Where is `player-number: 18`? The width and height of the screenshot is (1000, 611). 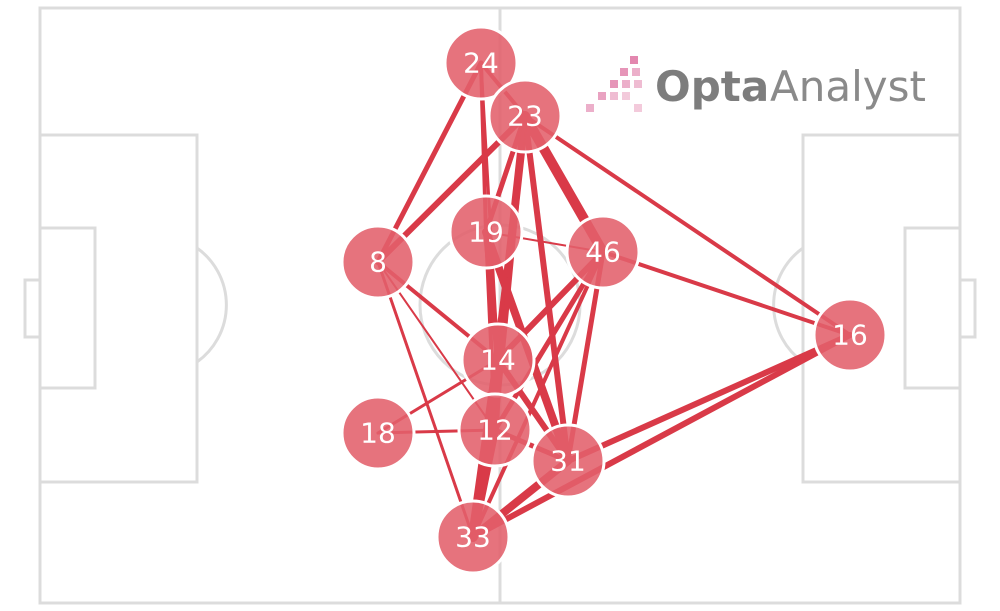
player-number: 18 is located at coordinates (378, 433).